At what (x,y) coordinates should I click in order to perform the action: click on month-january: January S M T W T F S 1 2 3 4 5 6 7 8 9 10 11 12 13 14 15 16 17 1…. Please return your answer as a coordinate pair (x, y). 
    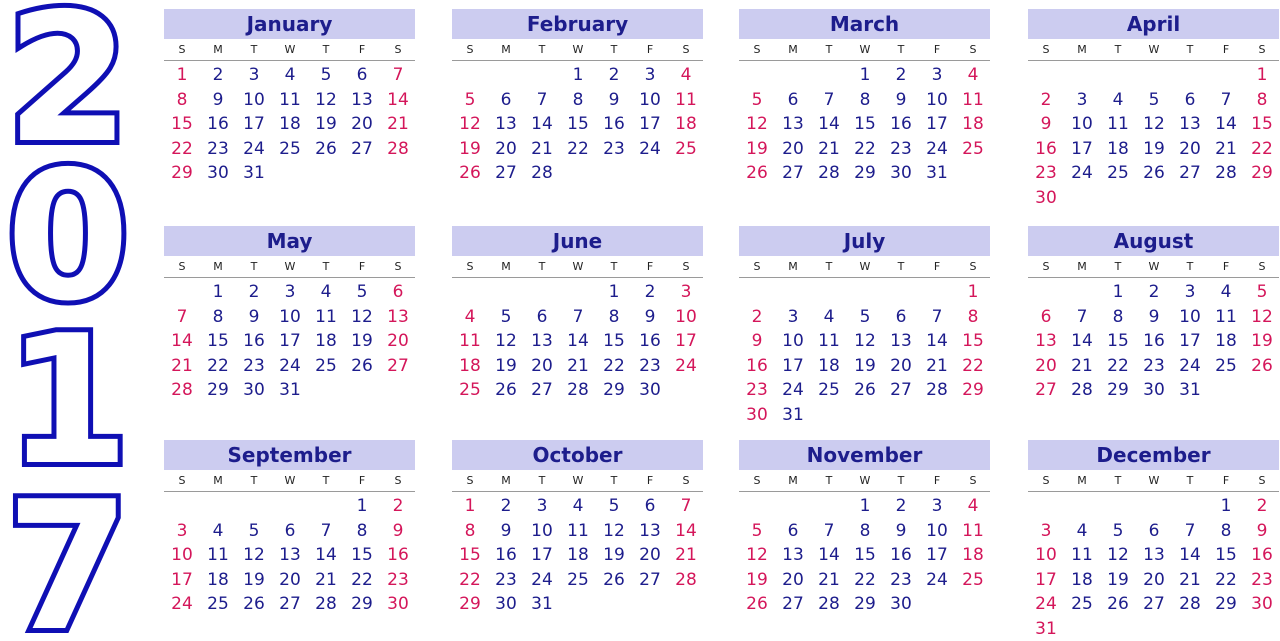
    Looking at the image, I should click on (289, 105).